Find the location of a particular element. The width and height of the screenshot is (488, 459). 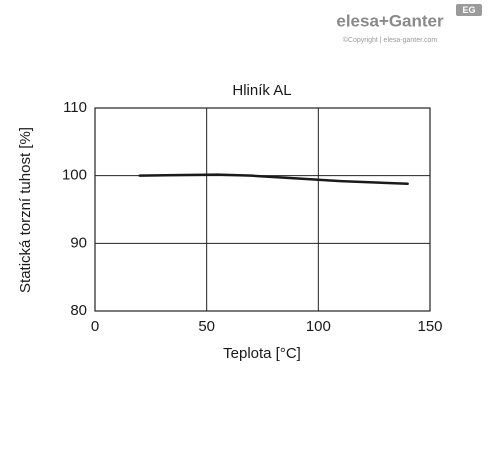

logo-badge: EG is located at coordinates (468, 10).